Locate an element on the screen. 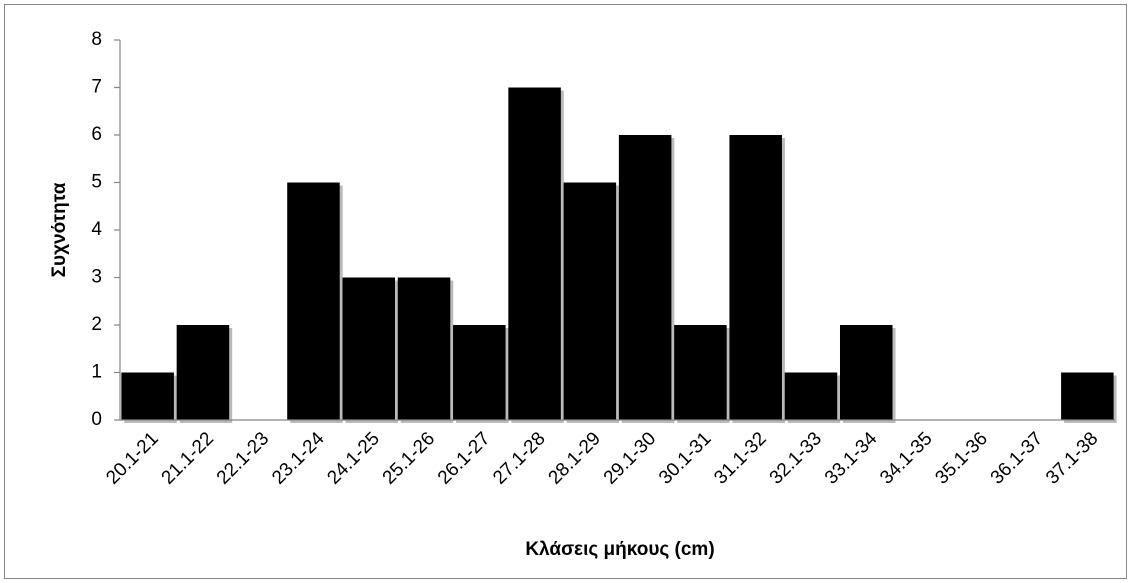 The height and width of the screenshot is (583, 1131). y-tick-label: 3 is located at coordinates (96, 277).